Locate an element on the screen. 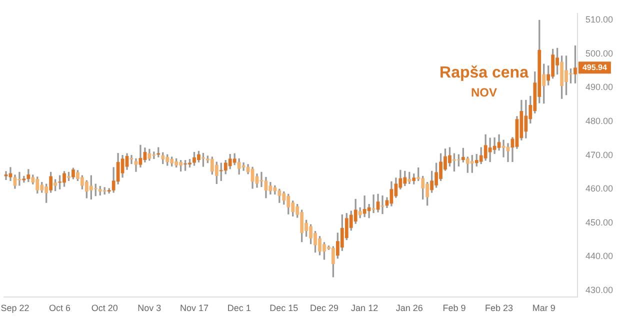 This screenshot has width=623, height=324. y-tick-label: 440.00 is located at coordinates (599, 256).